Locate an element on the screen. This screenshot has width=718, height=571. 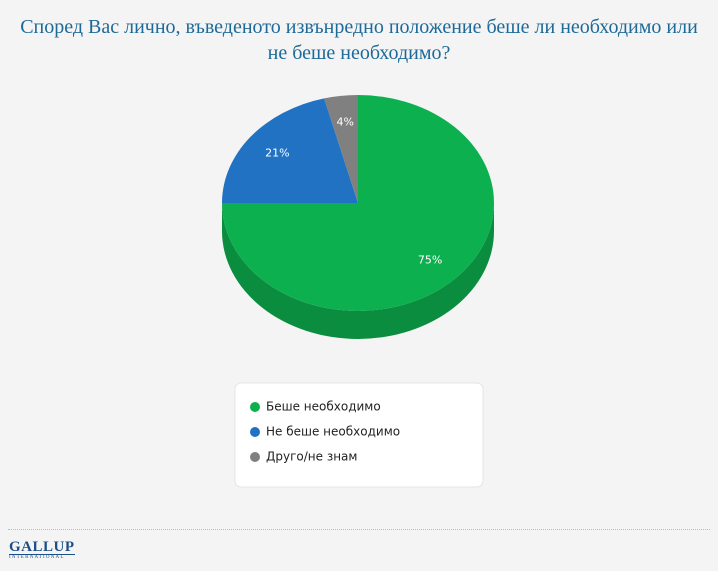
data-label: 21% is located at coordinates (277, 152).